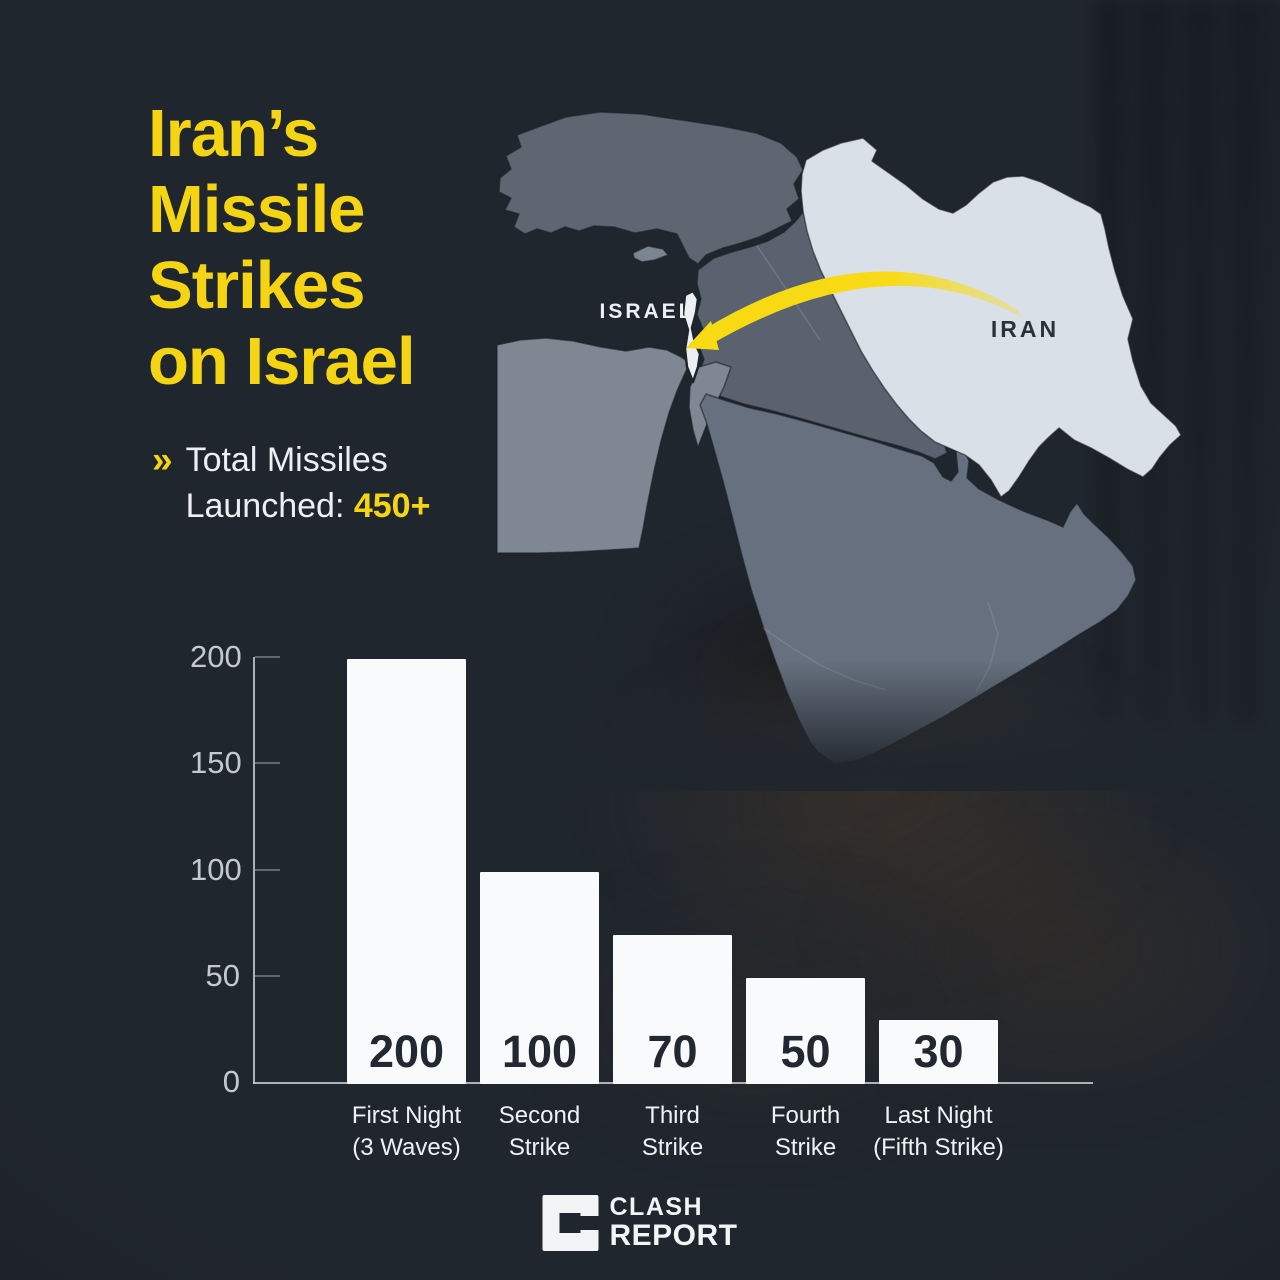 Image resolution: width=1280 pixels, height=1280 pixels. I want to click on bar-3: 50, so click(805, 1030).